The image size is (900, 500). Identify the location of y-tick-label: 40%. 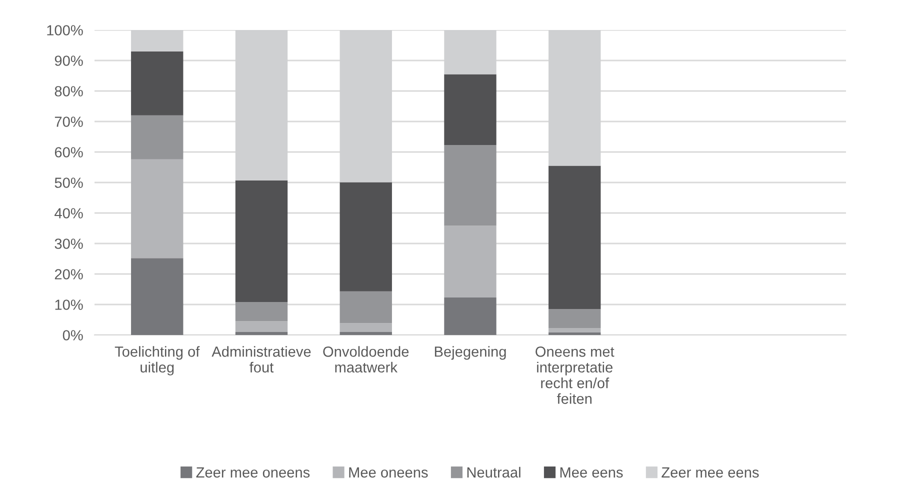
(68, 213).